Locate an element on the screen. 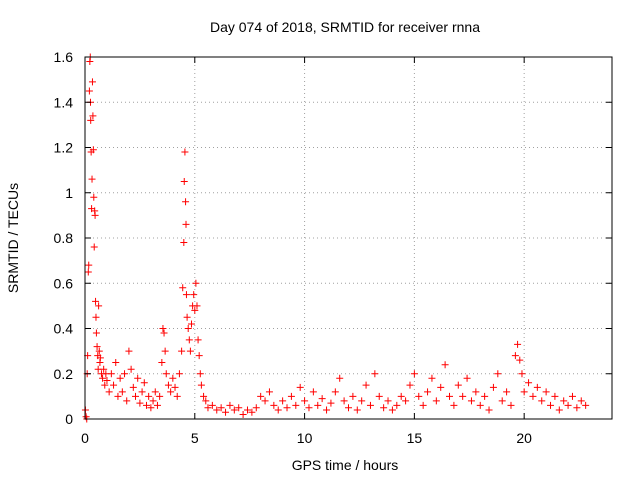 Image resolution: width=640 pixels, height=480 pixels. y-tick-label: 0.2 is located at coordinates (64, 374).